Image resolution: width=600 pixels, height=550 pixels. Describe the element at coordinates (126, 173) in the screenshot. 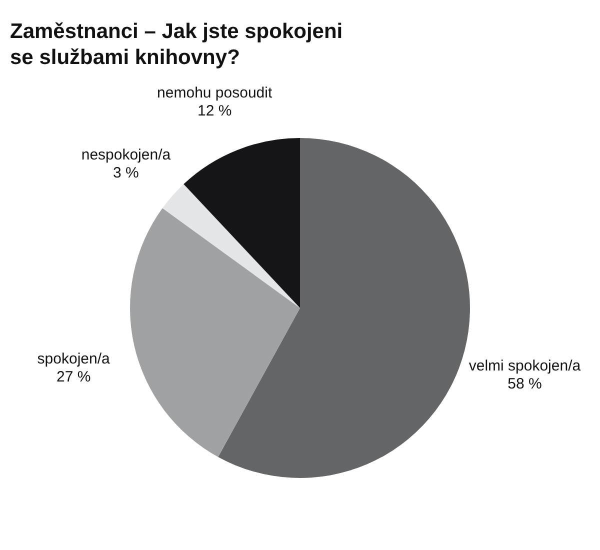

I see `data-label: 3 %` at that location.